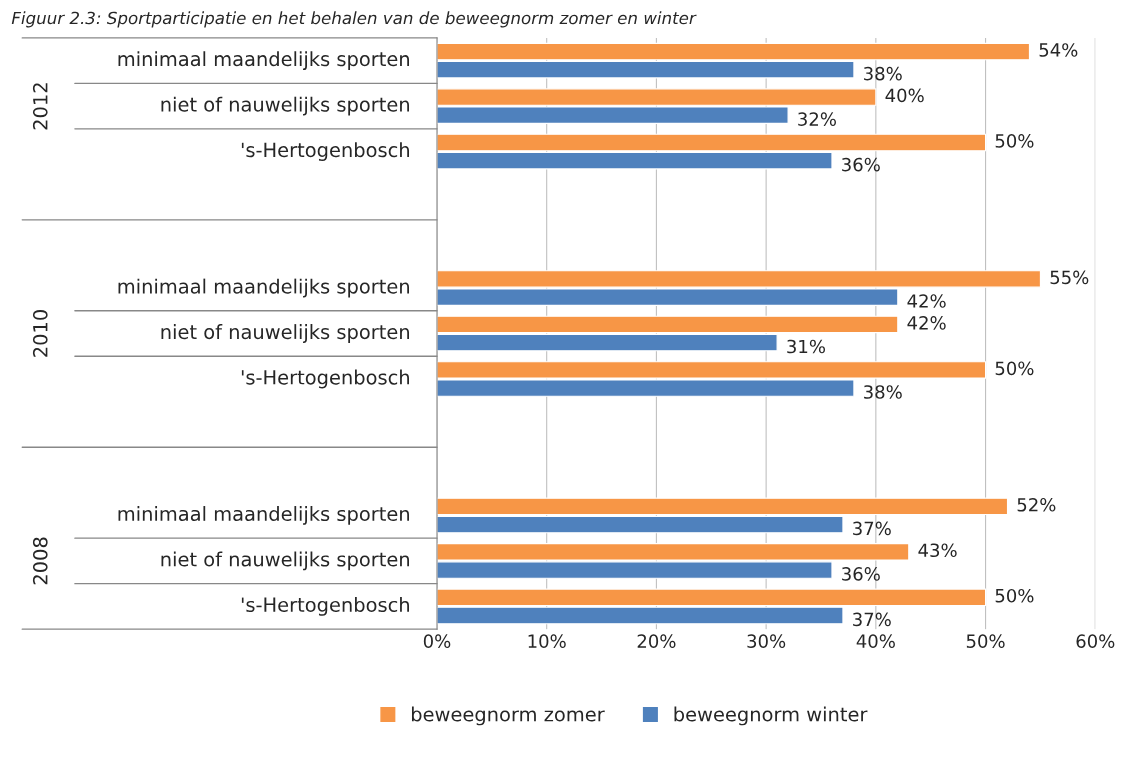 The height and width of the screenshot is (758, 1135). What do you see at coordinates (1036, 504) in the screenshot?
I see `data-label: 52%` at bounding box center [1036, 504].